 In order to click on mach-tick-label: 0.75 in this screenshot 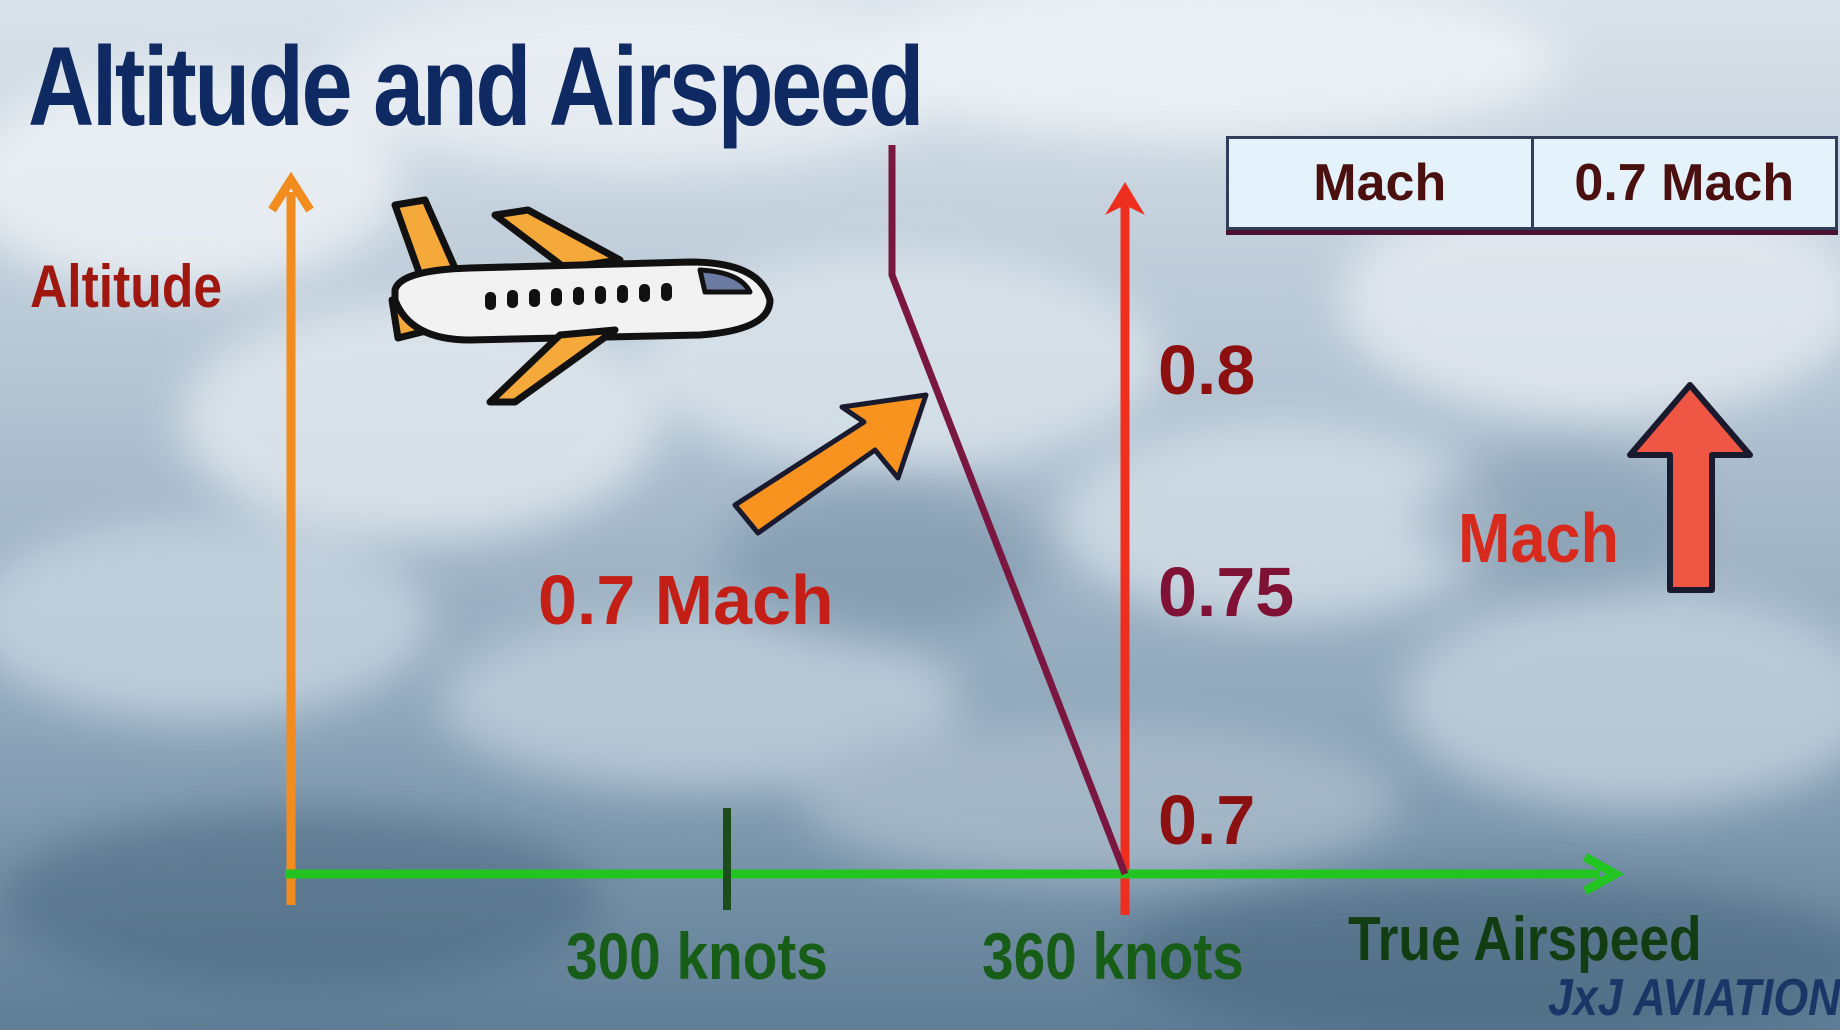, I will do `click(1226, 592)`.